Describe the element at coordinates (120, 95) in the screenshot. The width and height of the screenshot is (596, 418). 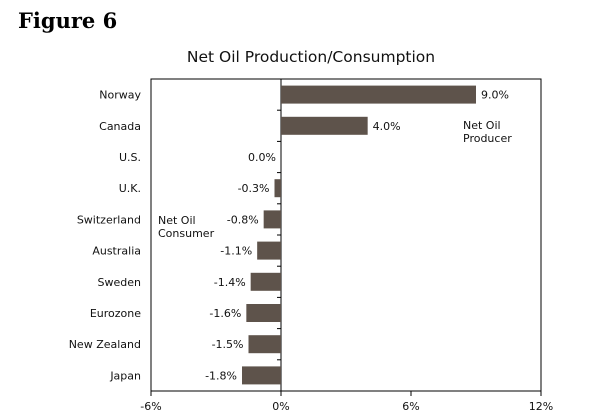
I see `category-label: Norway` at that location.